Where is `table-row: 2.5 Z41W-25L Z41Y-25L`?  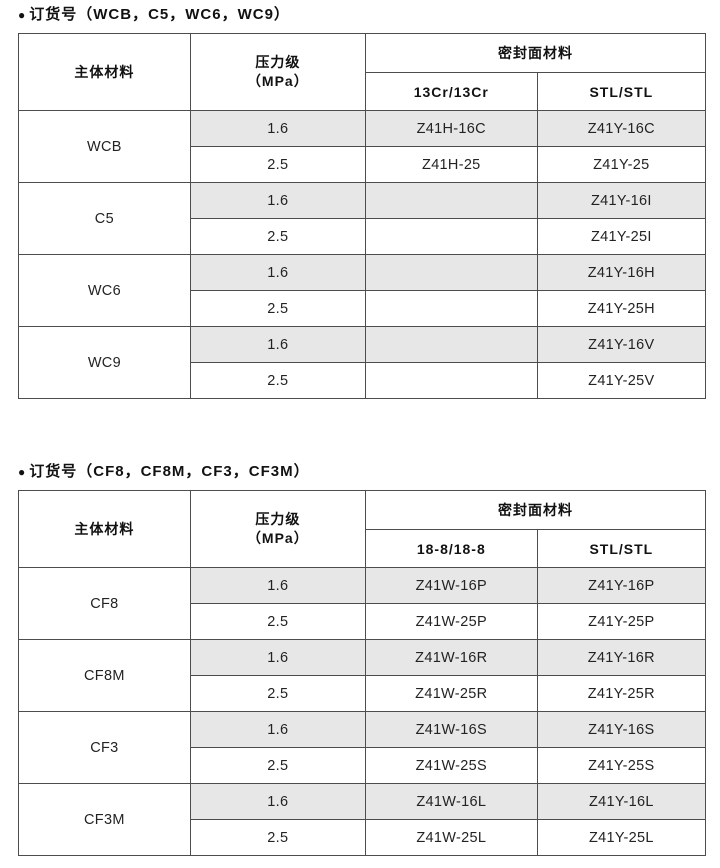 table-row: 2.5 Z41W-25L Z41Y-25L is located at coordinates (363, 837).